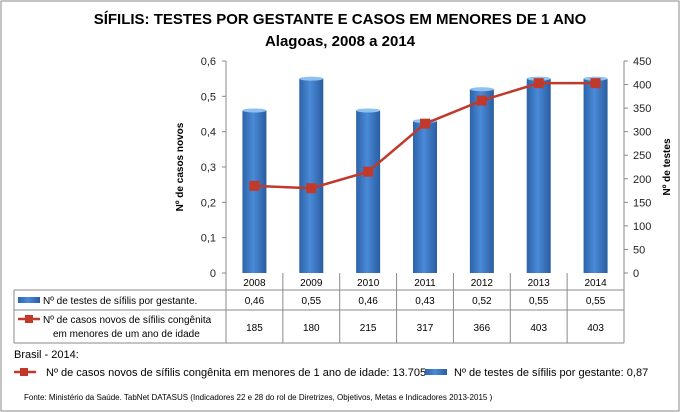  Describe the element at coordinates (642, 62) in the screenshot. I see `right-tick-label: 450` at that location.